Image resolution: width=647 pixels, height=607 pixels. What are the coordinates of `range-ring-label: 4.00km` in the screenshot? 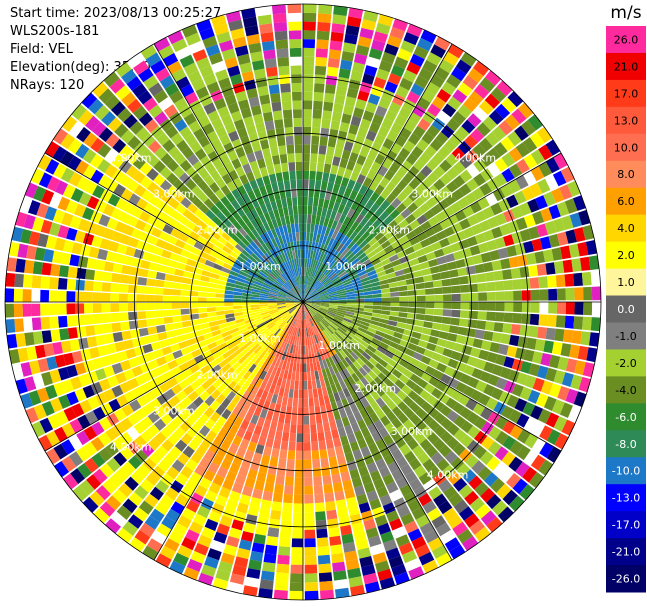 It's located at (131, 157).